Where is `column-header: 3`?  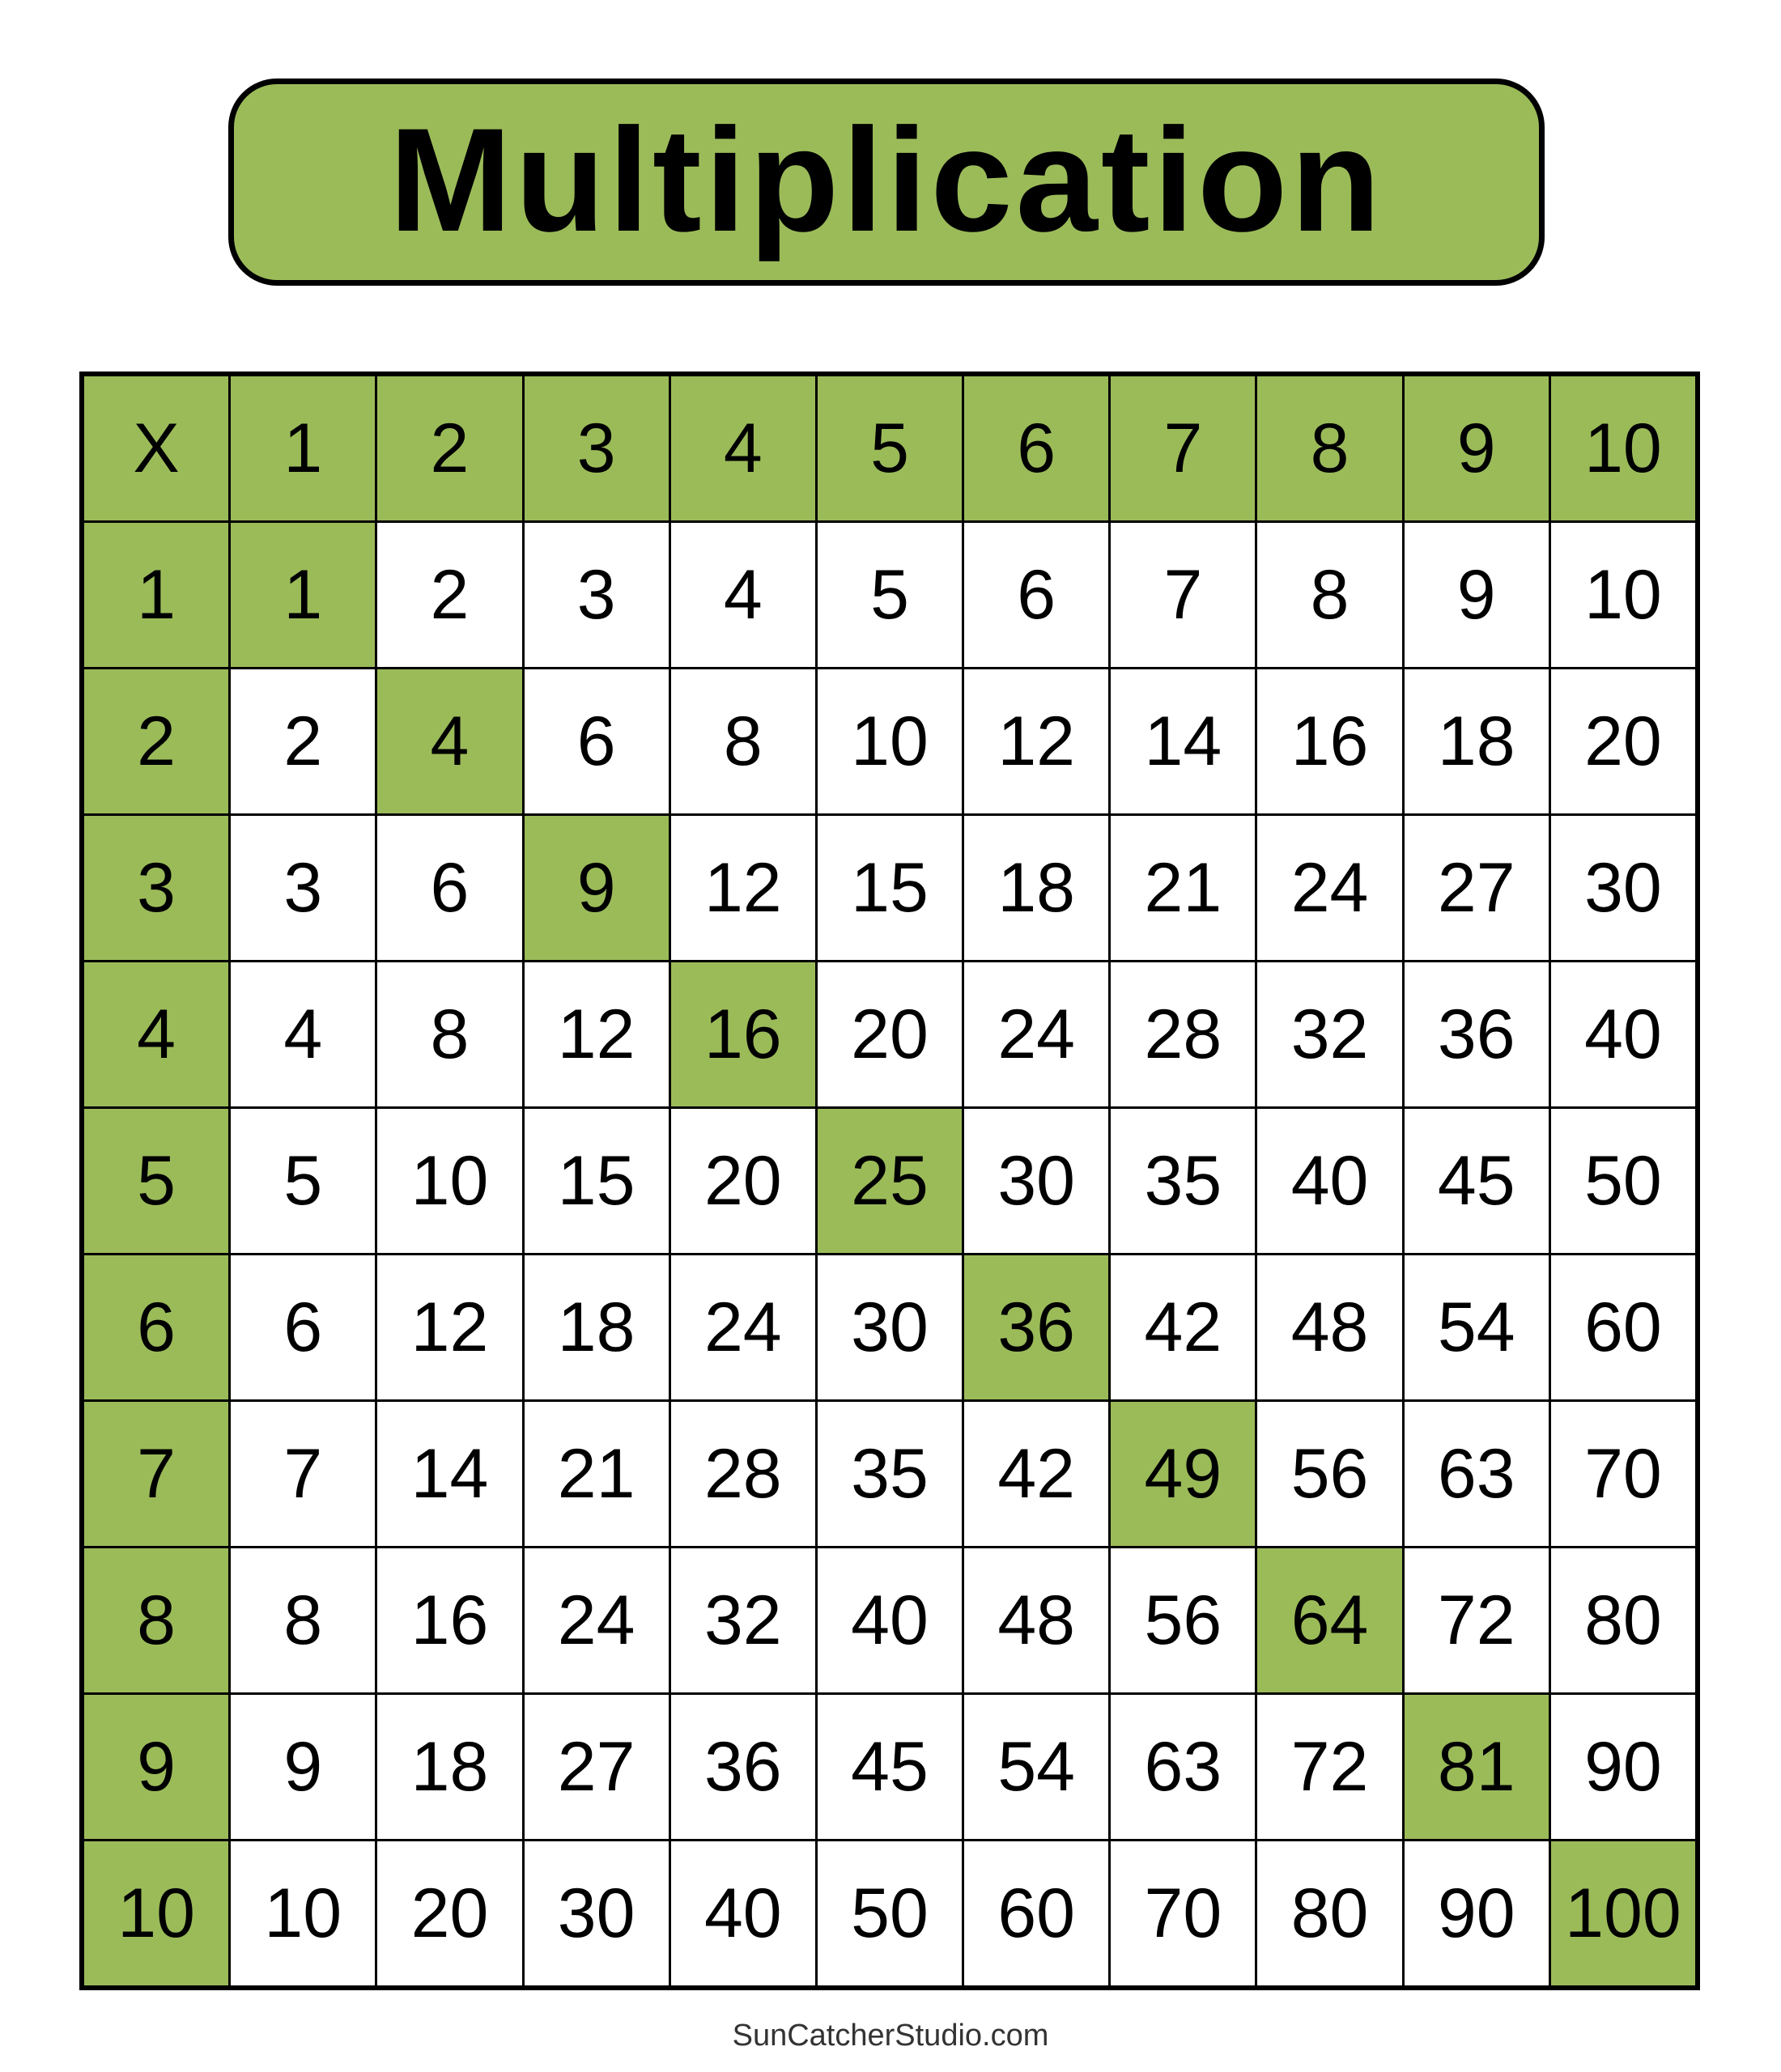
column-header: 3 is located at coordinates (597, 448).